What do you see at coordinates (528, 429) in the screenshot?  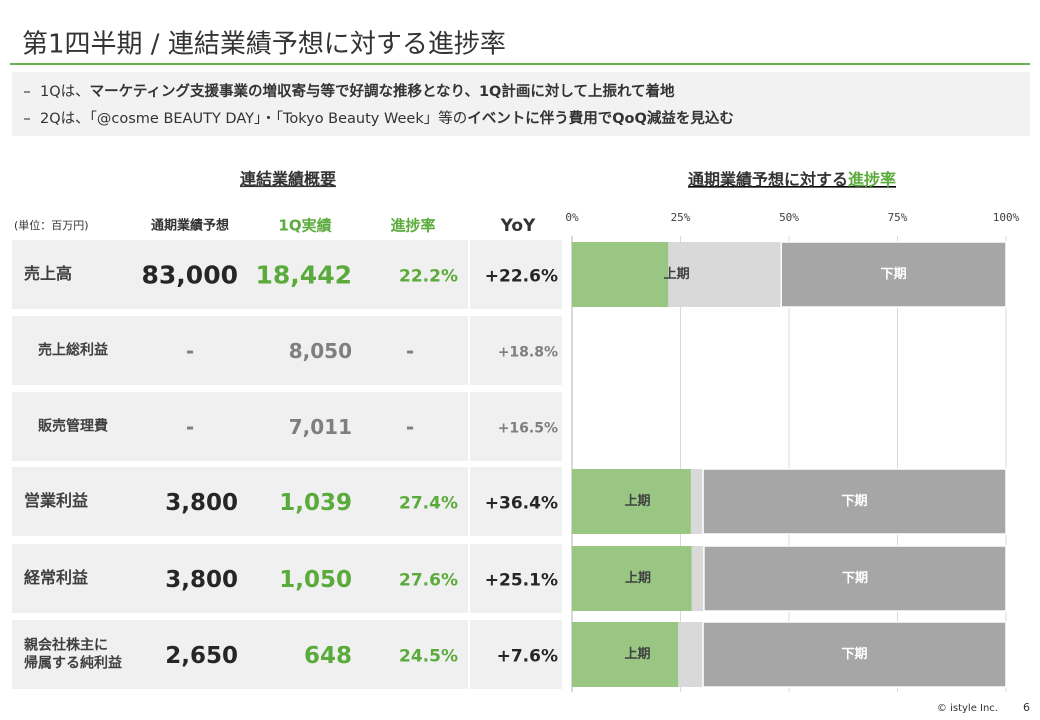 I see `cell-value: +16.5%` at bounding box center [528, 429].